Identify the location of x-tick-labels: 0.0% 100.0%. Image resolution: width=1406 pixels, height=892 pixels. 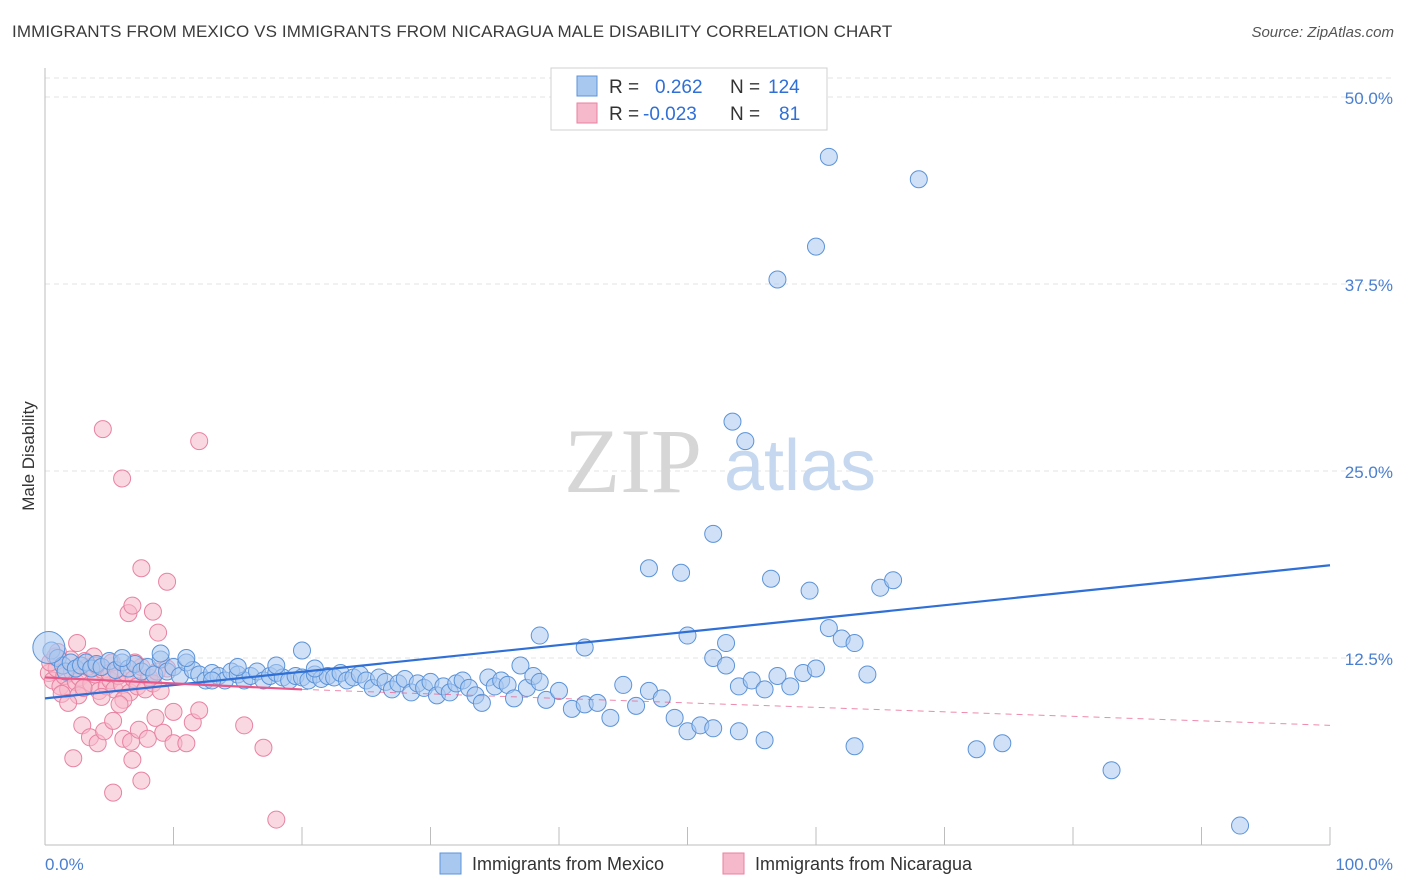
(719, 864).